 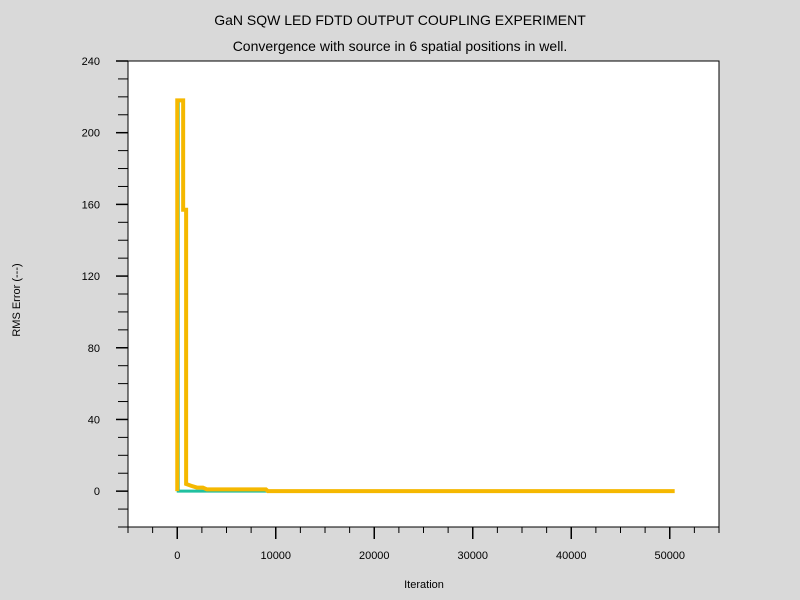 What do you see at coordinates (17, 299) in the screenshot?
I see `y-axis-label: RMS Error (---)` at bounding box center [17, 299].